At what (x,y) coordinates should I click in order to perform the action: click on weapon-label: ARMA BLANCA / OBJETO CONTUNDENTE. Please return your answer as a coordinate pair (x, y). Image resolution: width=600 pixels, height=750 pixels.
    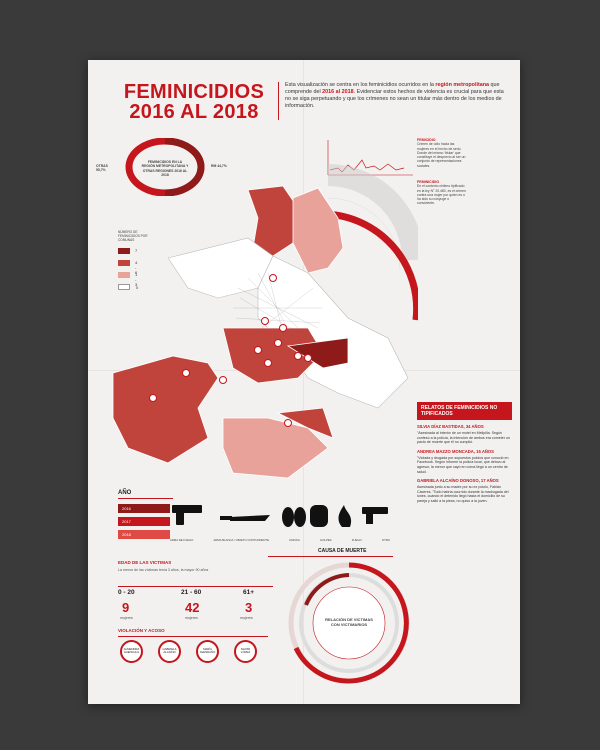
    Looking at the image, I should click on (241, 540).